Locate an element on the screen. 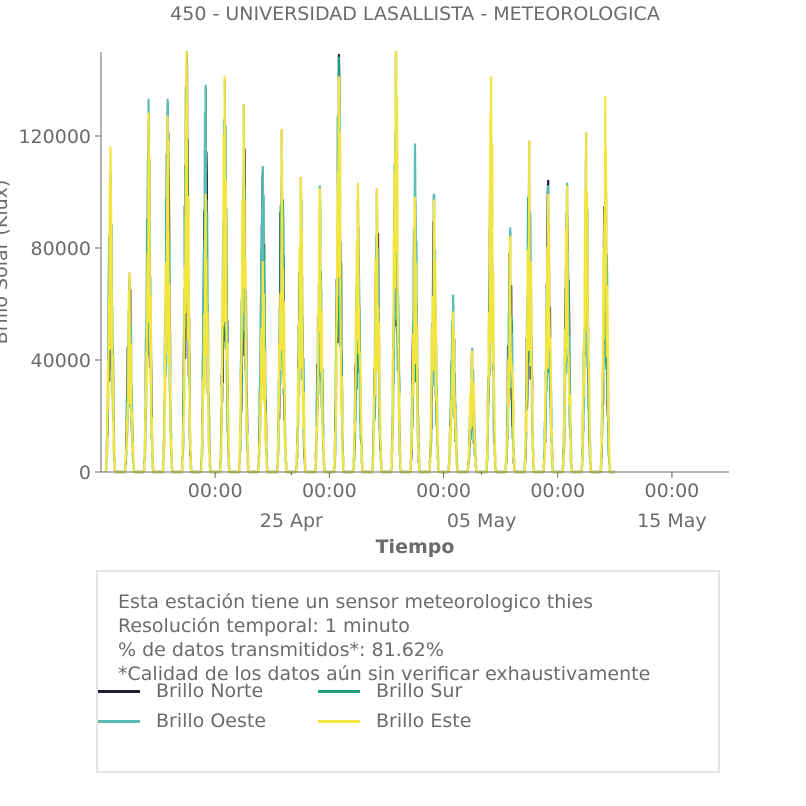 The image size is (806, 806). legend-swatch-este is located at coordinates (339, 721).